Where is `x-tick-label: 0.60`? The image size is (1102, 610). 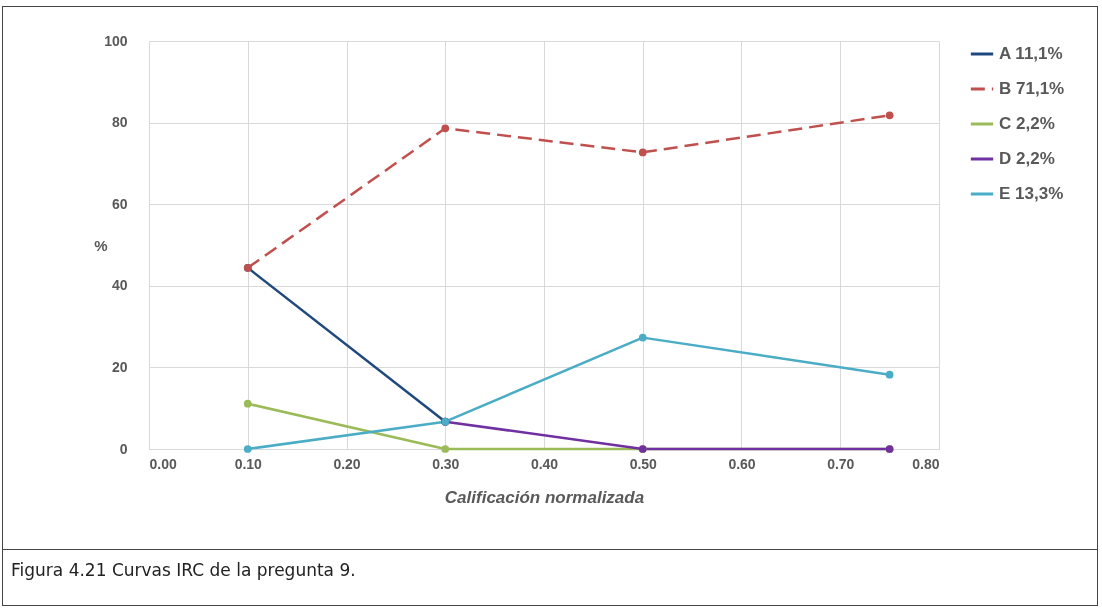
x-tick-label: 0.60 is located at coordinates (742, 463).